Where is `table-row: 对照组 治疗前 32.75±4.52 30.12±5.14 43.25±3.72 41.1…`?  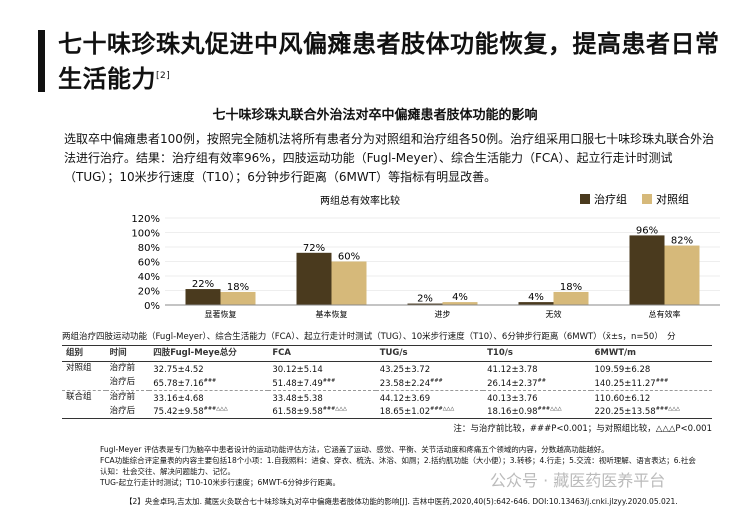 table-row: 对照组 治疗前 32.75±4.52 30.12±5.14 43.25±3.72 41.1… is located at coordinates (387, 369).